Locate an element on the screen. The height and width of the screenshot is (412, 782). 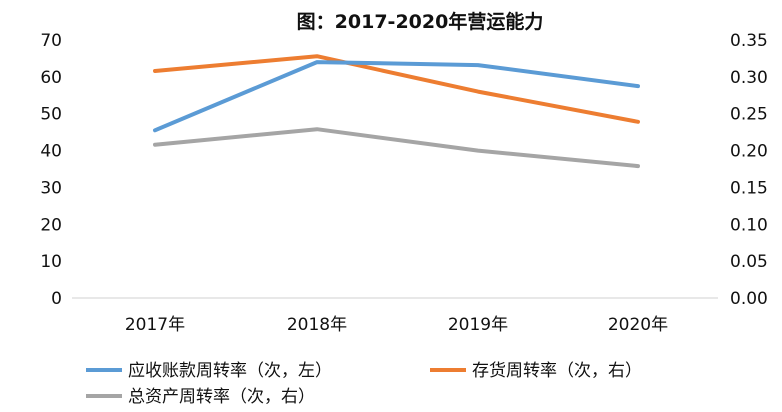
y-right-tick-label: 0.35 is located at coordinates (749, 41).